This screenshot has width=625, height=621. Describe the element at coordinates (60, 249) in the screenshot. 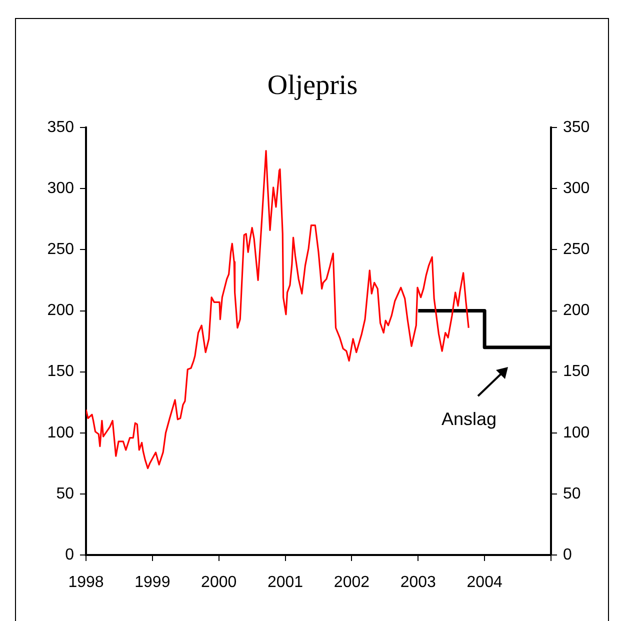

I see `y-tick-label: 250` at that location.